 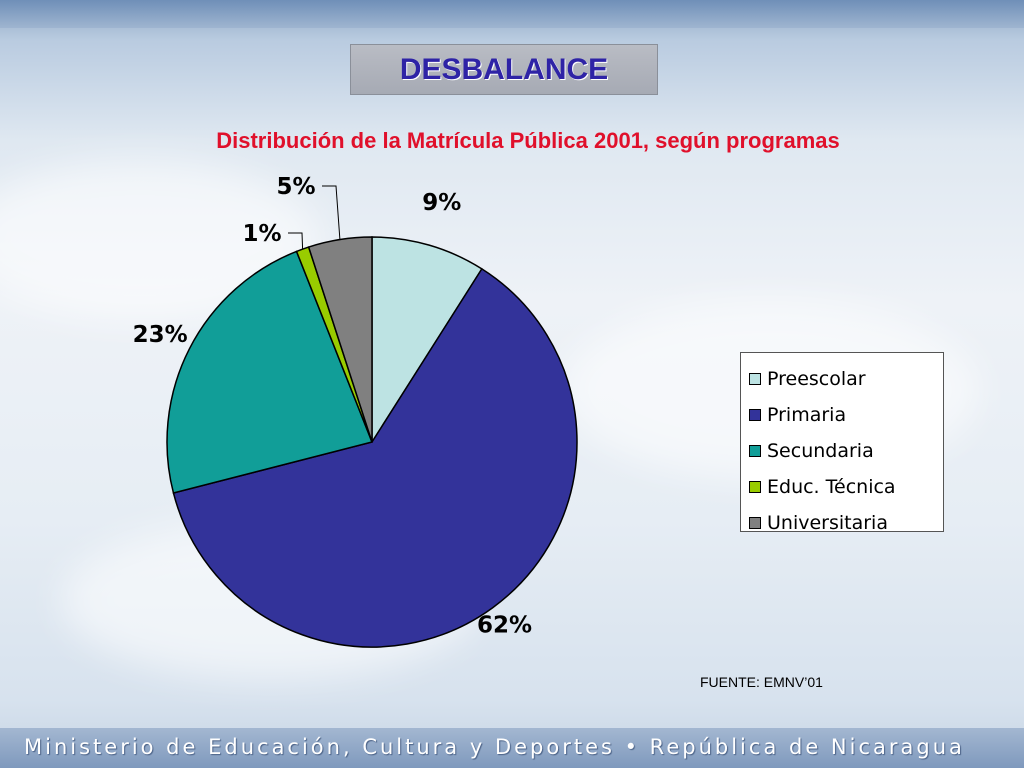 I want to click on legend-label: Secundaria, so click(x=820, y=451).